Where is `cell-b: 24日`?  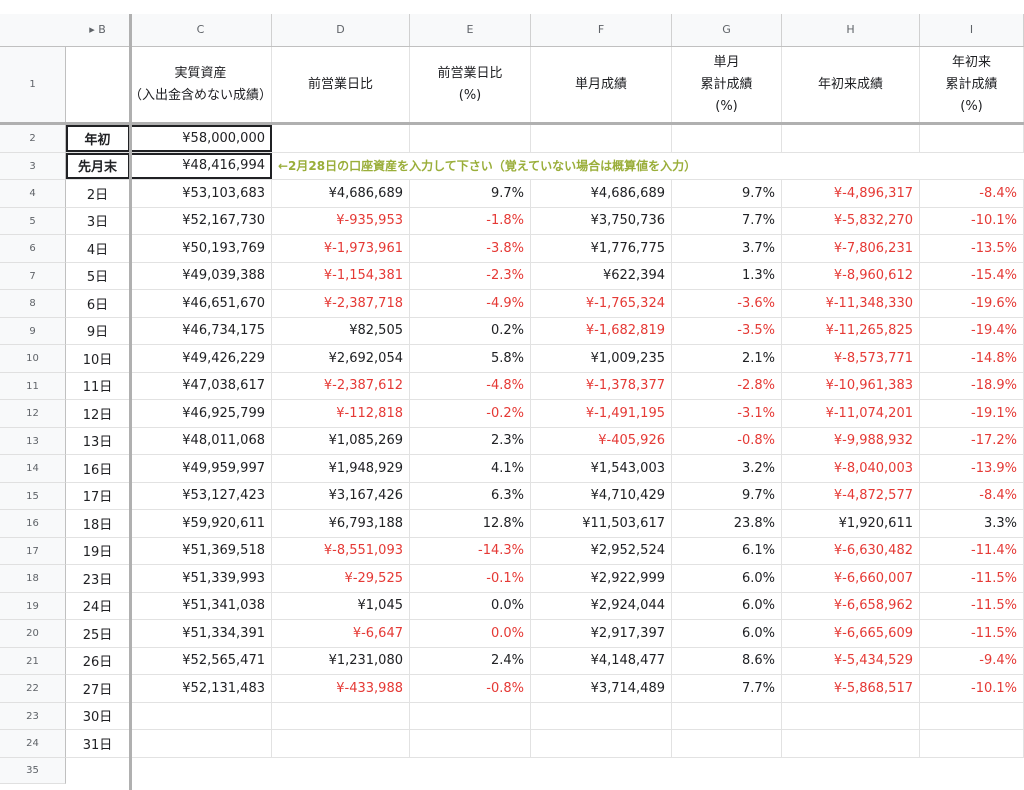 cell-b: 24日 is located at coordinates (98, 605).